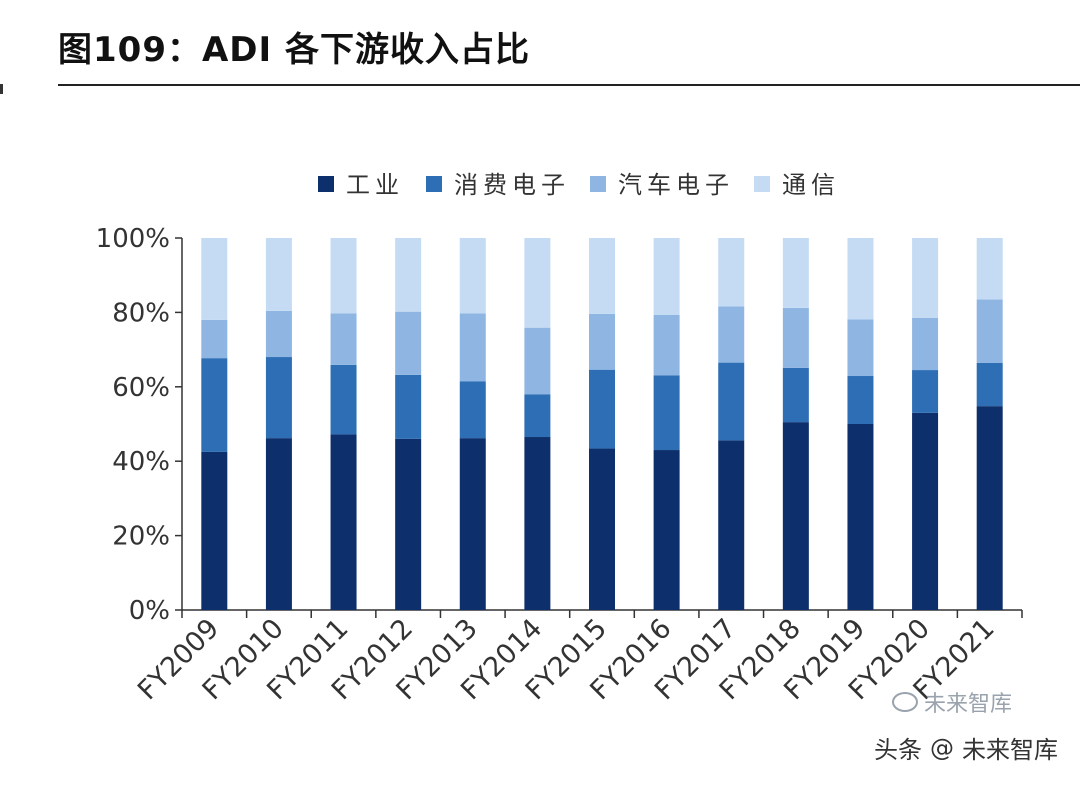  Describe the element at coordinates (214, 530) in the screenshot. I see `bar-segment-0-FY2009` at that location.